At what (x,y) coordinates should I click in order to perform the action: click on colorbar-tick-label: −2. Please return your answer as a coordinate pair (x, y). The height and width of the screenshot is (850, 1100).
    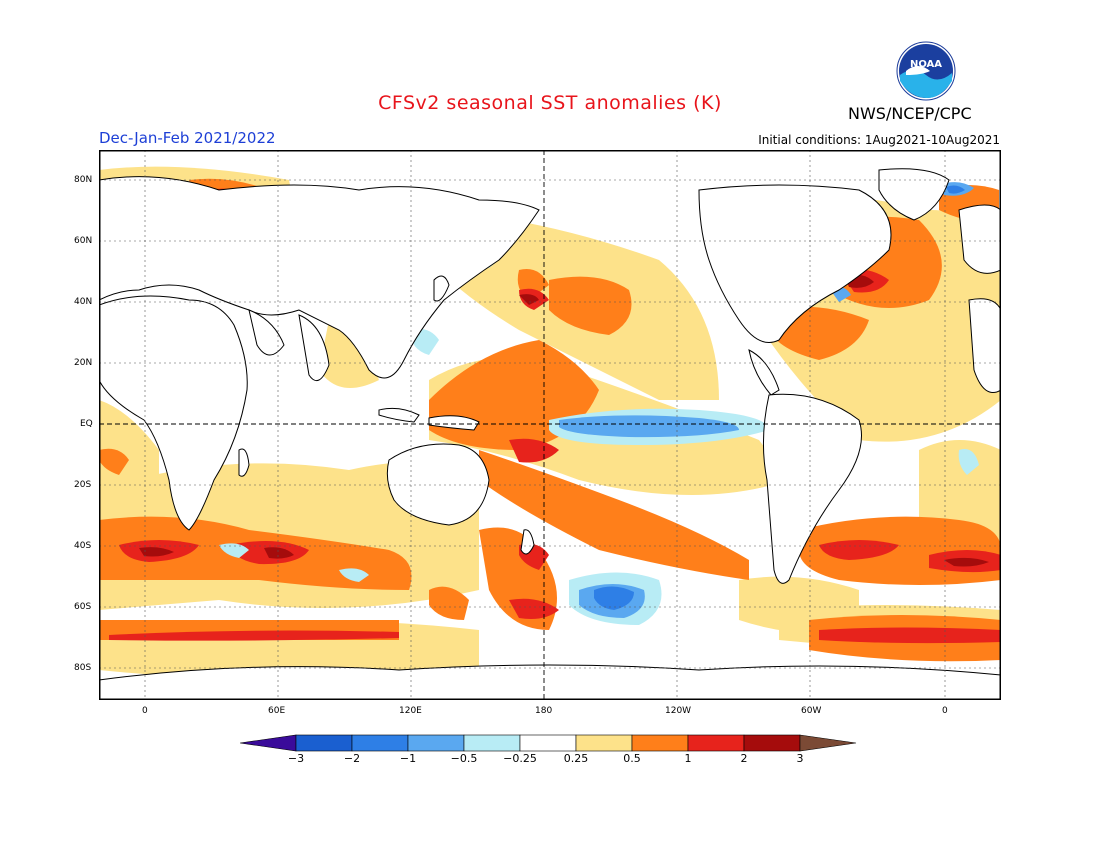
    Looking at the image, I should click on (352, 758).